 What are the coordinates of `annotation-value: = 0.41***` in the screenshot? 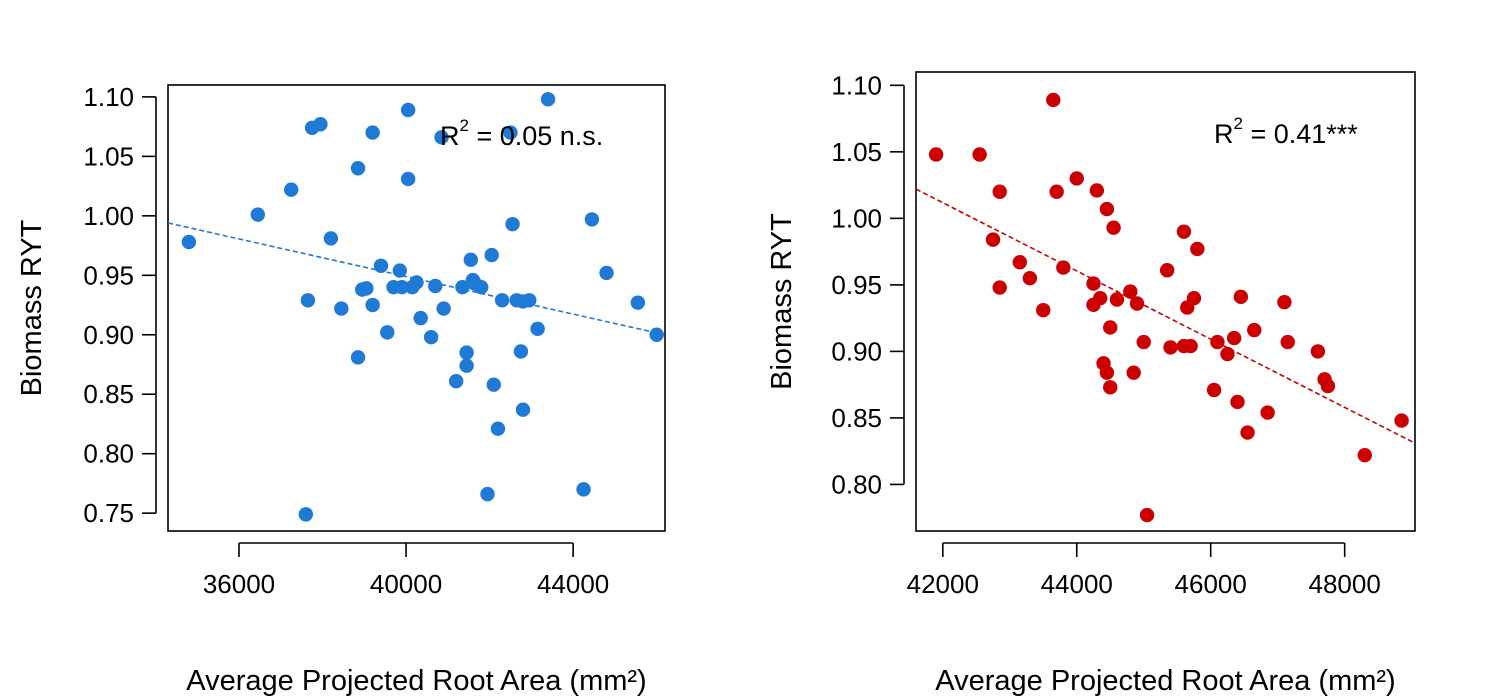 It's located at (1300, 134).